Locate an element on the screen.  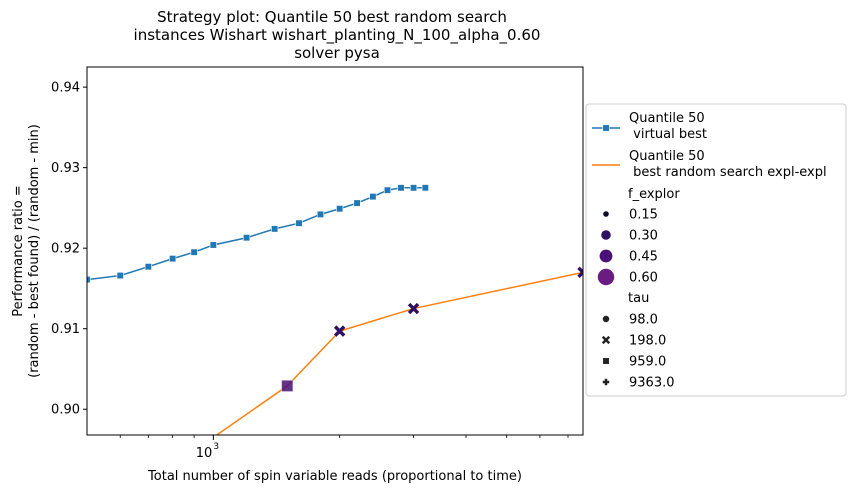
y-tick-label: 0.92 is located at coordinates (65, 249).